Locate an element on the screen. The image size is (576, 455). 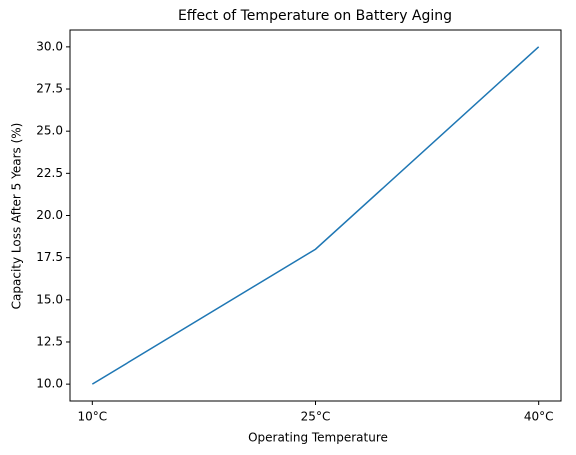
y-tick-label: 17.5 is located at coordinates (49, 257).